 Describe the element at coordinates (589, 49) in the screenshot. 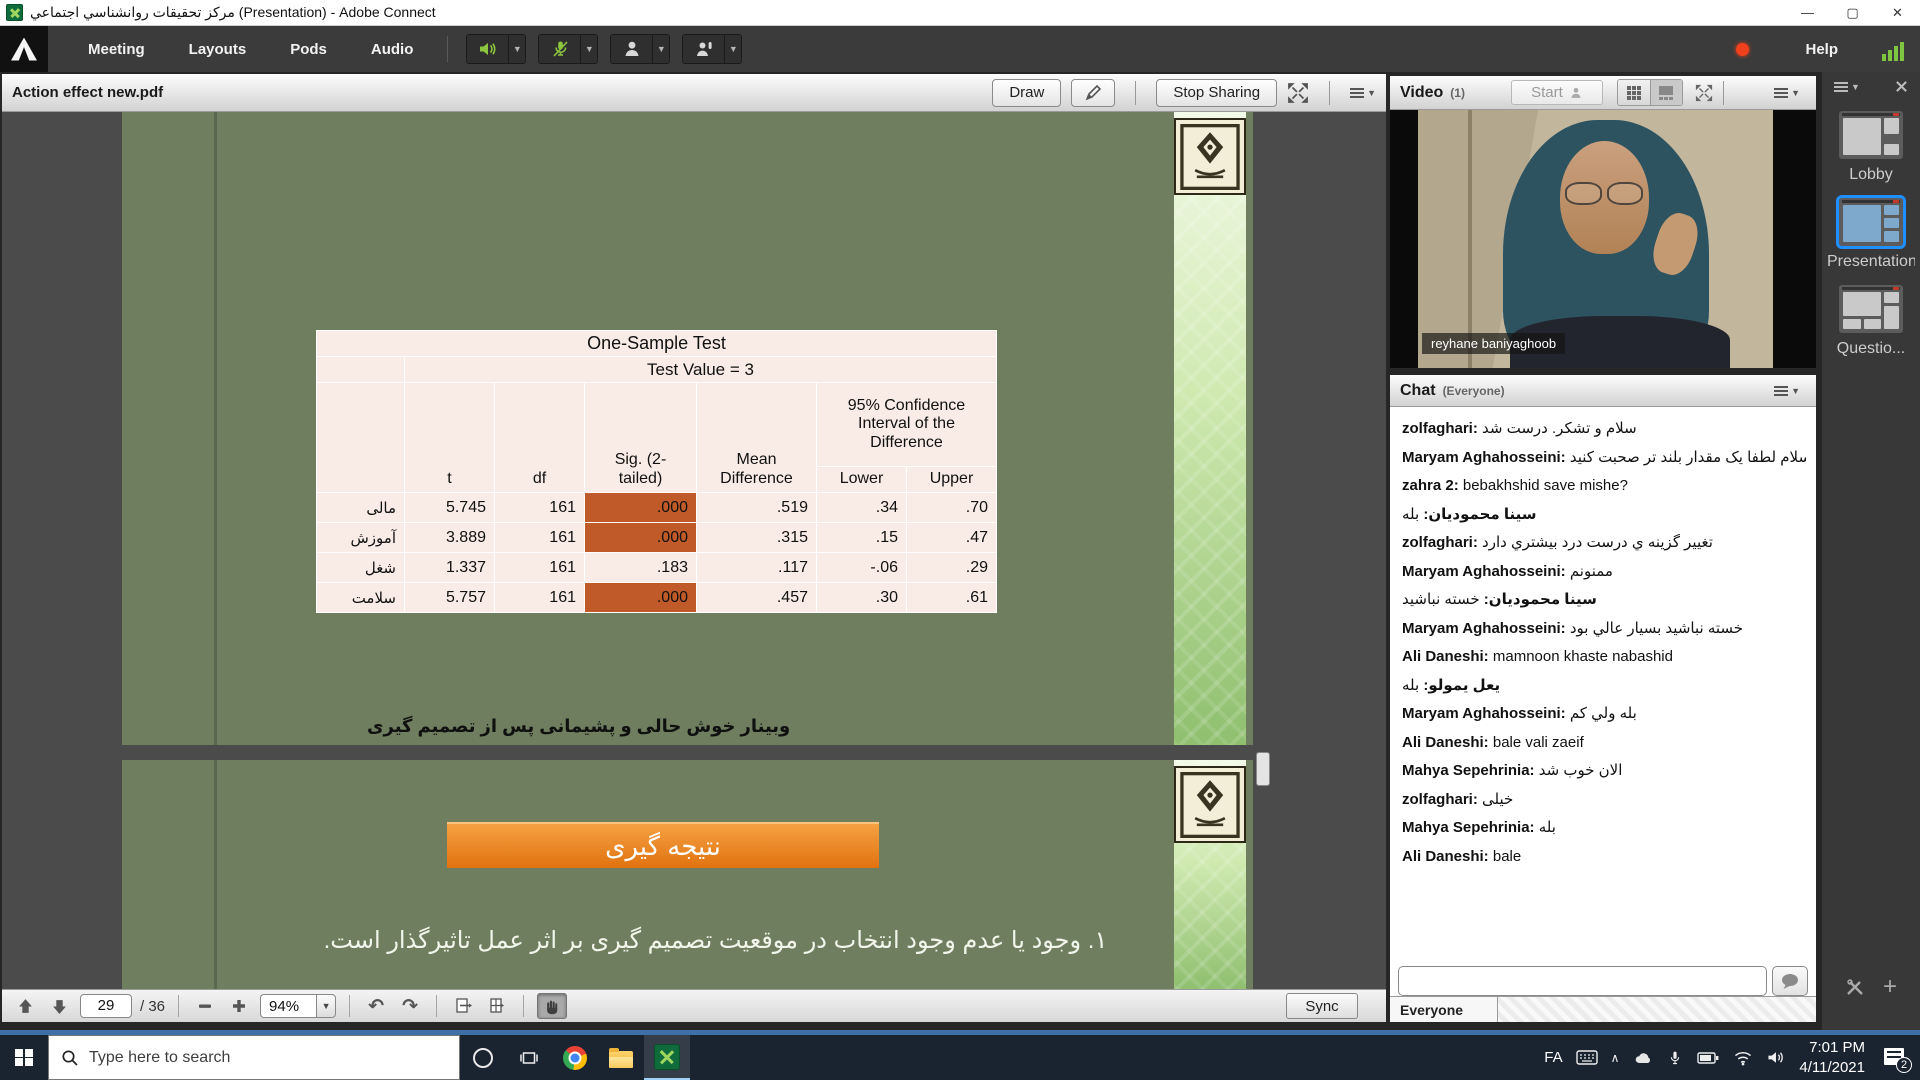

I see `microphone-dropdown: ▼` at that location.